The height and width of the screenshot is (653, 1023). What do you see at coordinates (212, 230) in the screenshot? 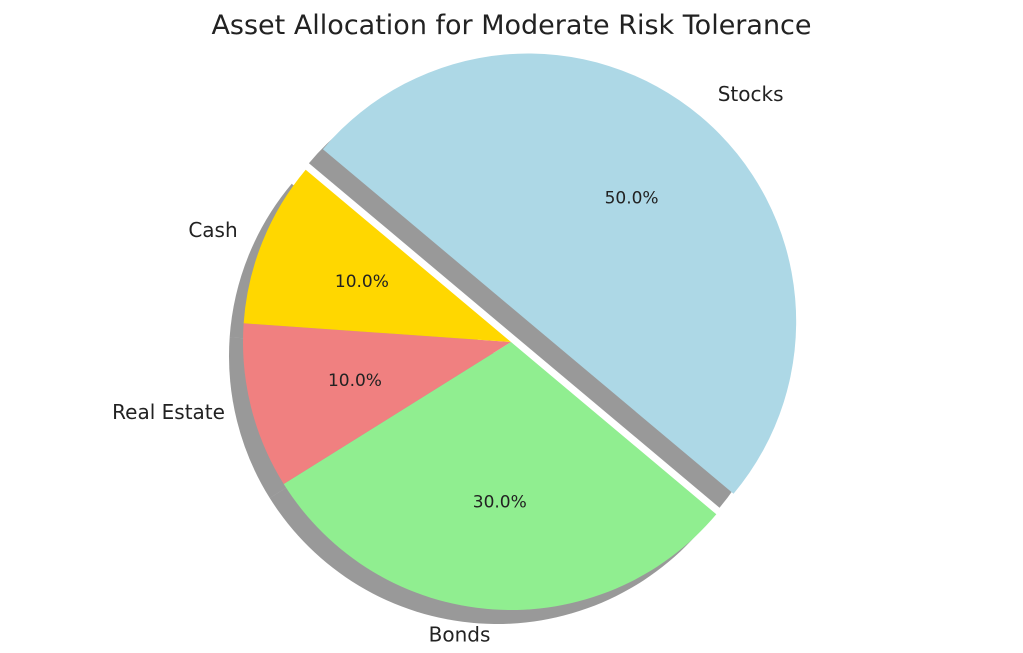
I see `slice-label-cash: Cash` at bounding box center [212, 230].